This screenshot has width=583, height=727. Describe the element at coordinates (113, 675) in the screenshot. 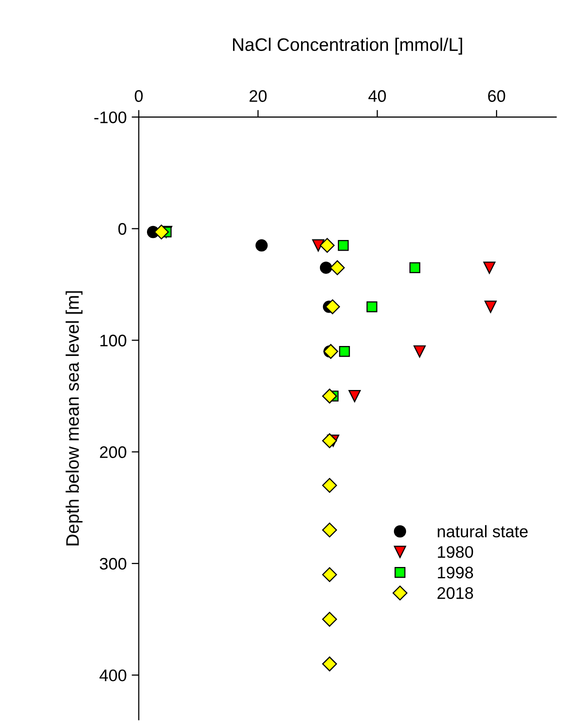

I see `y-tick-label: 400` at that location.